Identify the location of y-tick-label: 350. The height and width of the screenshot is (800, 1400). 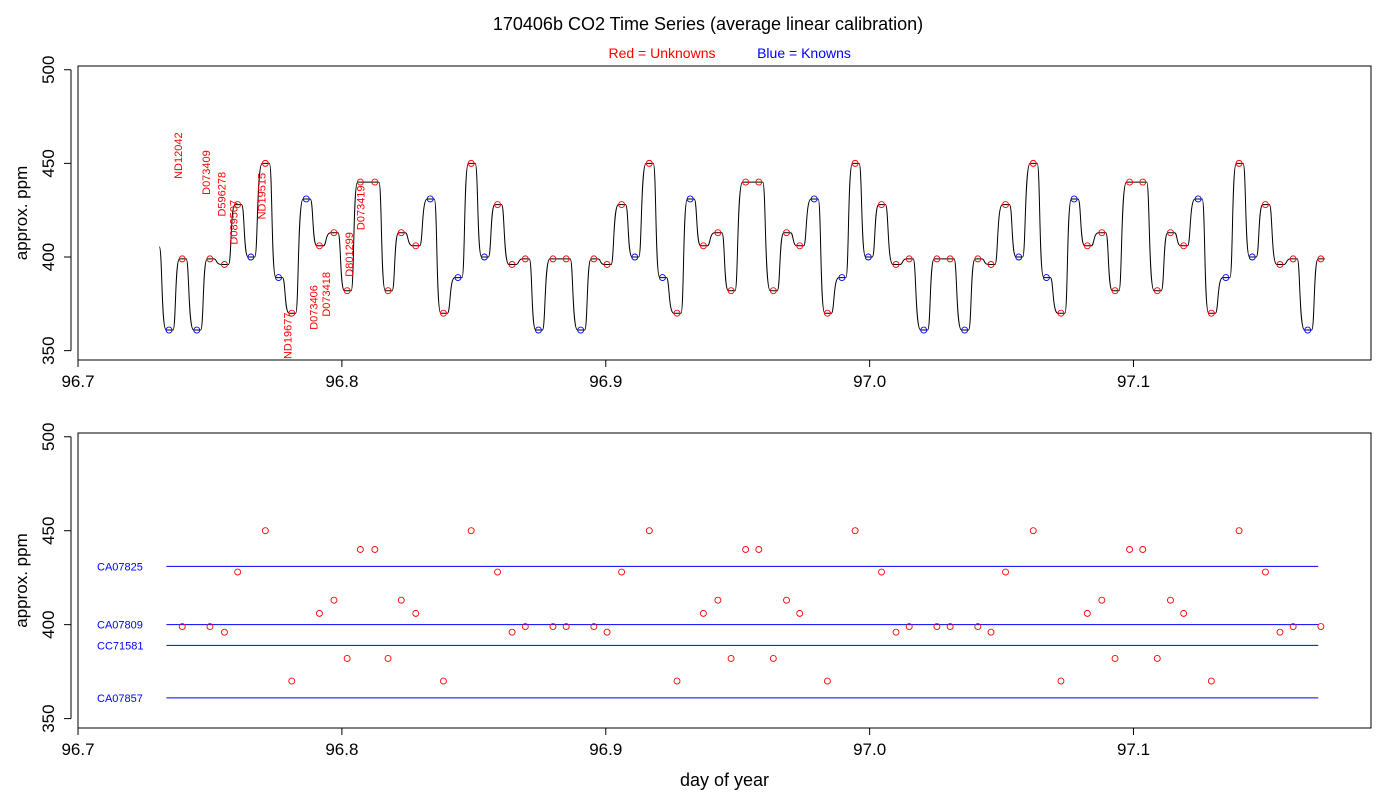
(48, 350).